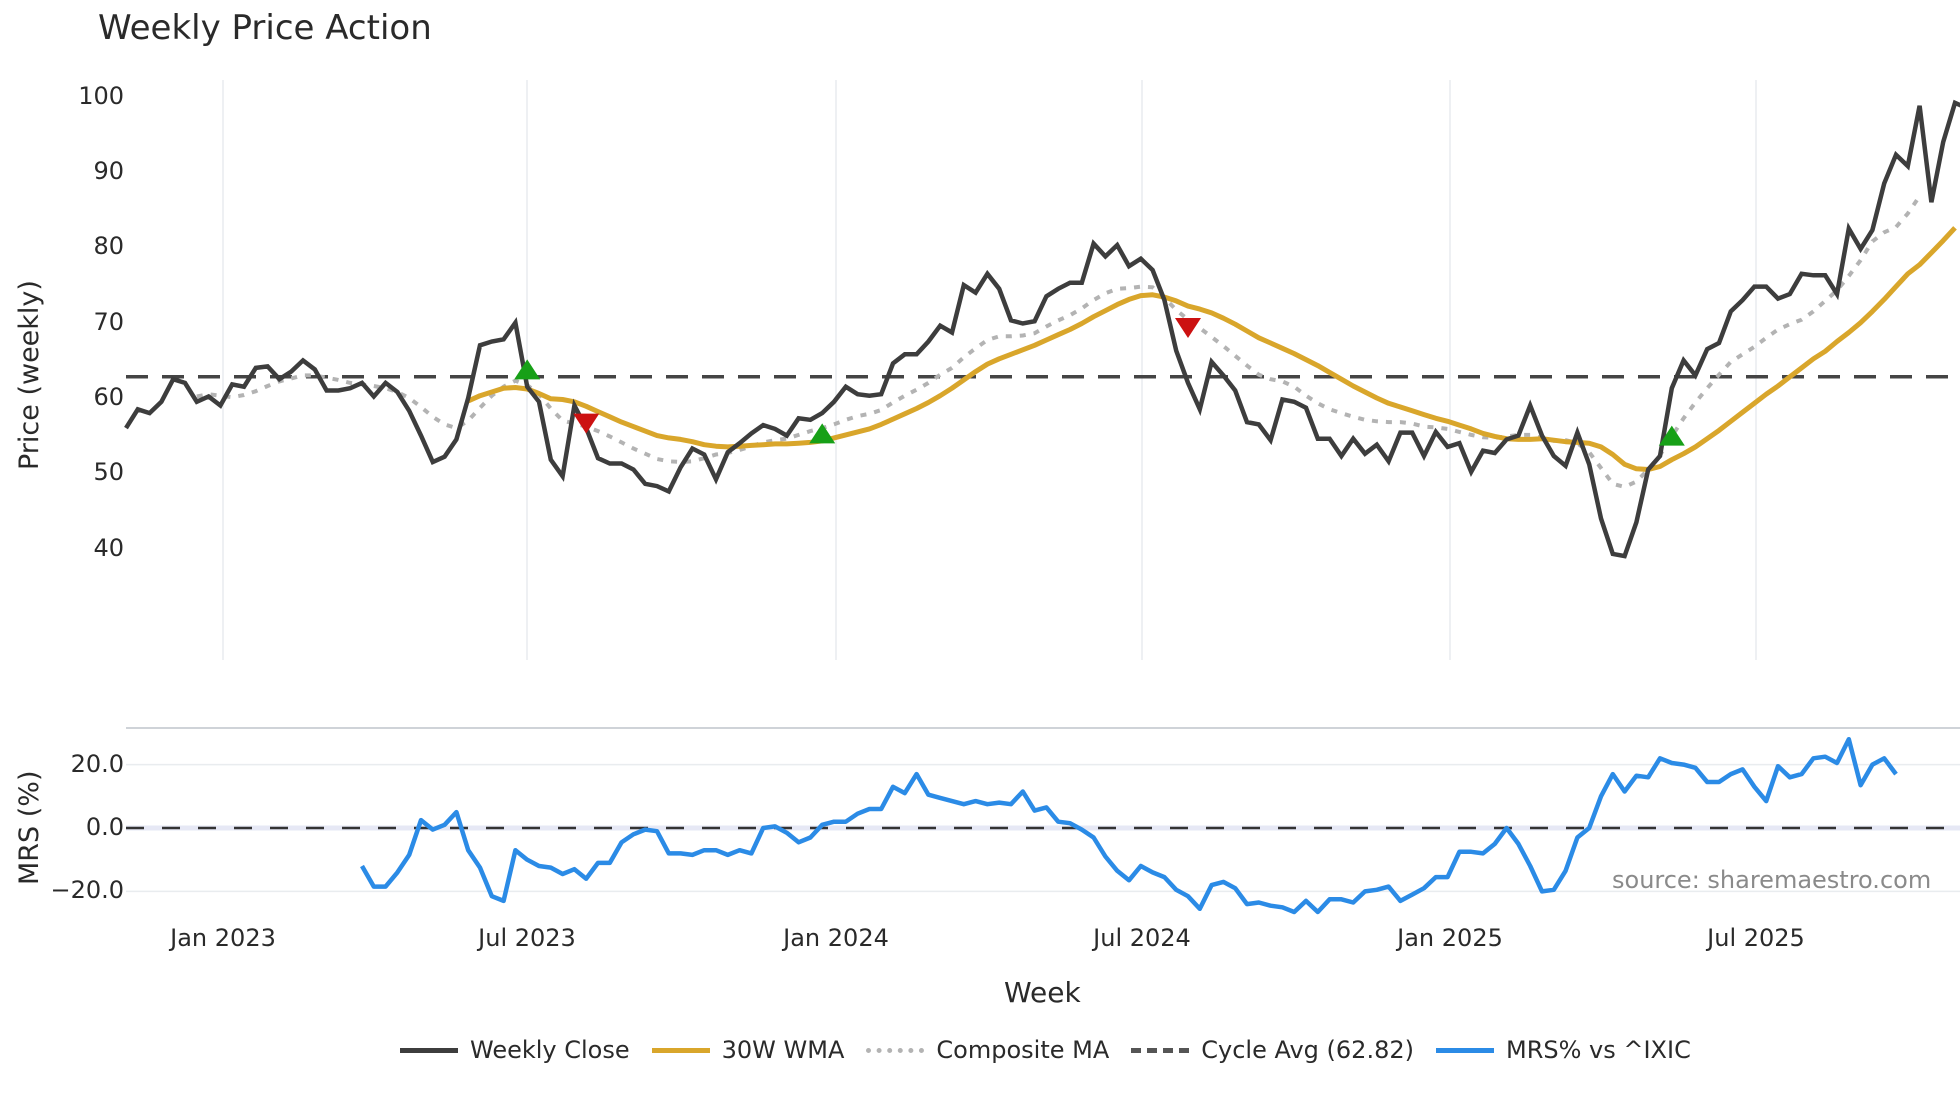 This screenshot has height=1102, width=1960. What do you see at coordinates (108, 171) in the screenshot?
I see `price-tick-label: 90` at bounding box center [108, 171].